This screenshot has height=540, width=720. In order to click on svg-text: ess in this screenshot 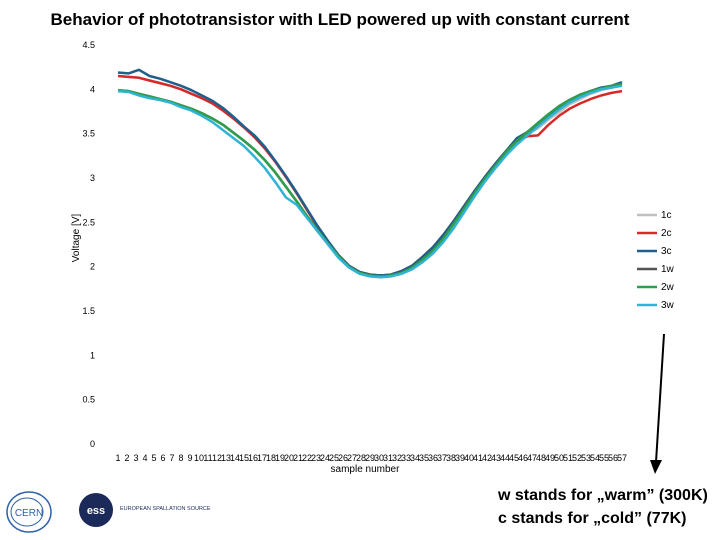, I will do `click(96, 511)`.